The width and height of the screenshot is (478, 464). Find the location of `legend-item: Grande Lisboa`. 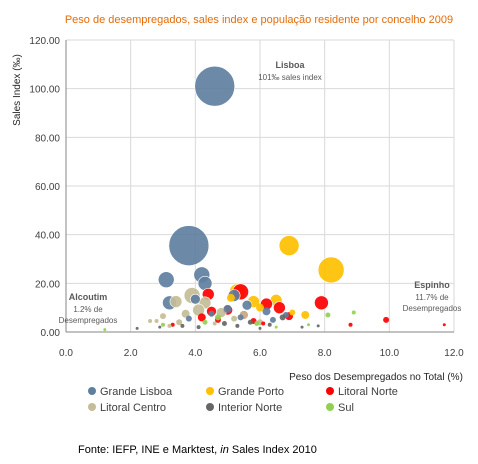

legend-item: Grande Lisboa is located at coordinates (130, 392).